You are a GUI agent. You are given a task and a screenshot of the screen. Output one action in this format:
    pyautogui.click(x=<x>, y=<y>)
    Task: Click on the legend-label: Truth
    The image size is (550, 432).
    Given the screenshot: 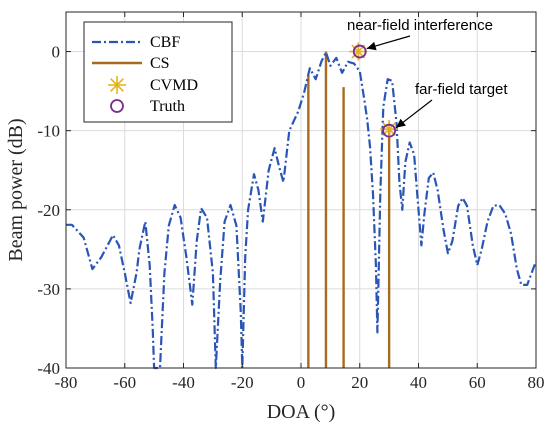 What is the action you would take?
    pyautogui.click(x=167, y=106)
    